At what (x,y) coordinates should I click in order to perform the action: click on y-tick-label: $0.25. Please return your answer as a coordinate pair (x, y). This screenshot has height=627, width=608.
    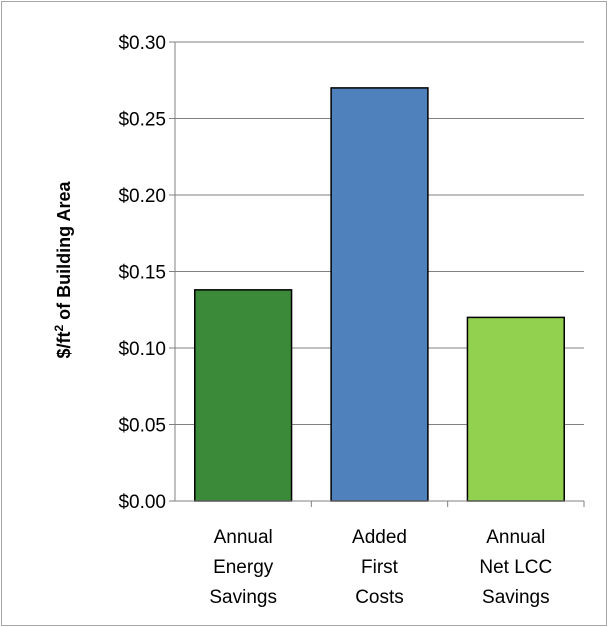
    Looking at the image, I should click on (142, 120).